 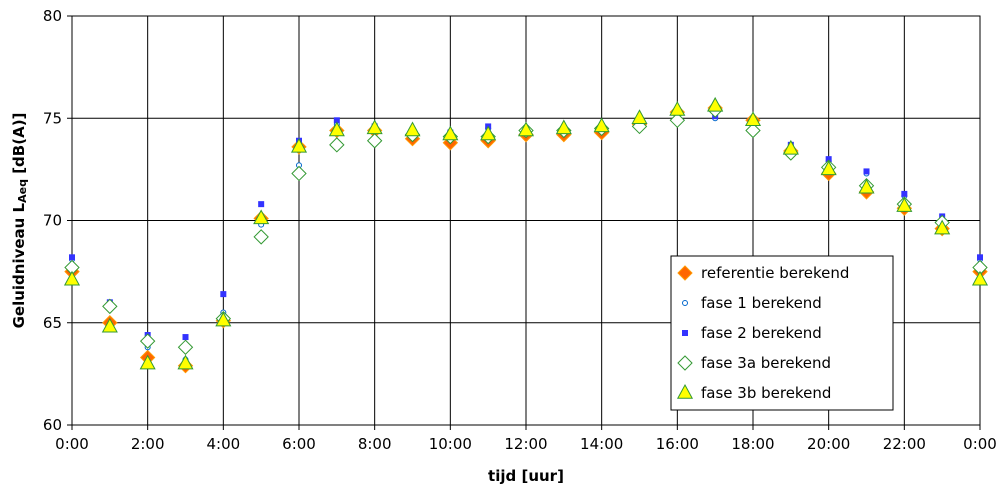 I want to click on legend-label: referentie berekend, so click(x=775, y=273).